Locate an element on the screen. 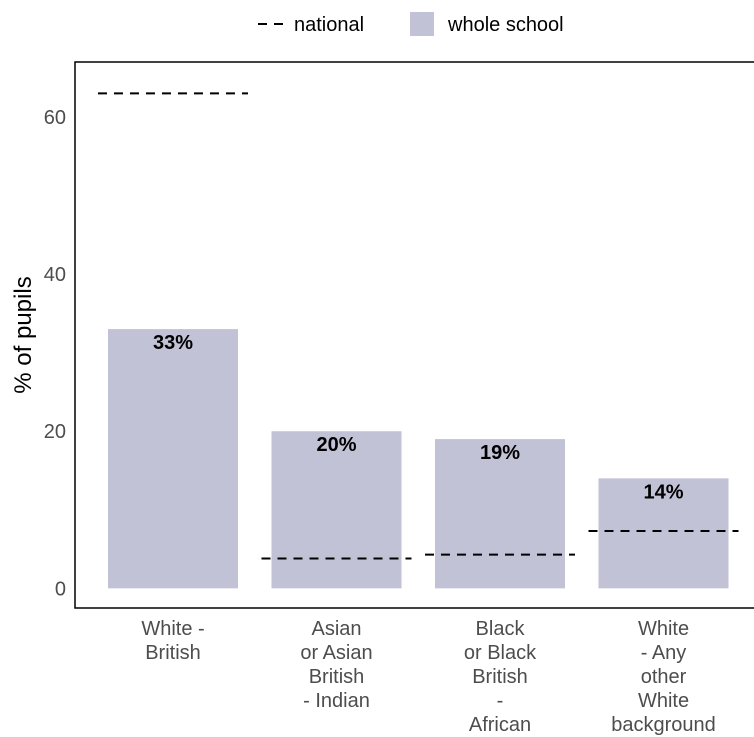 The image size is (754, 737). y-tick-label: 60 is located at coordinates (55, 118).